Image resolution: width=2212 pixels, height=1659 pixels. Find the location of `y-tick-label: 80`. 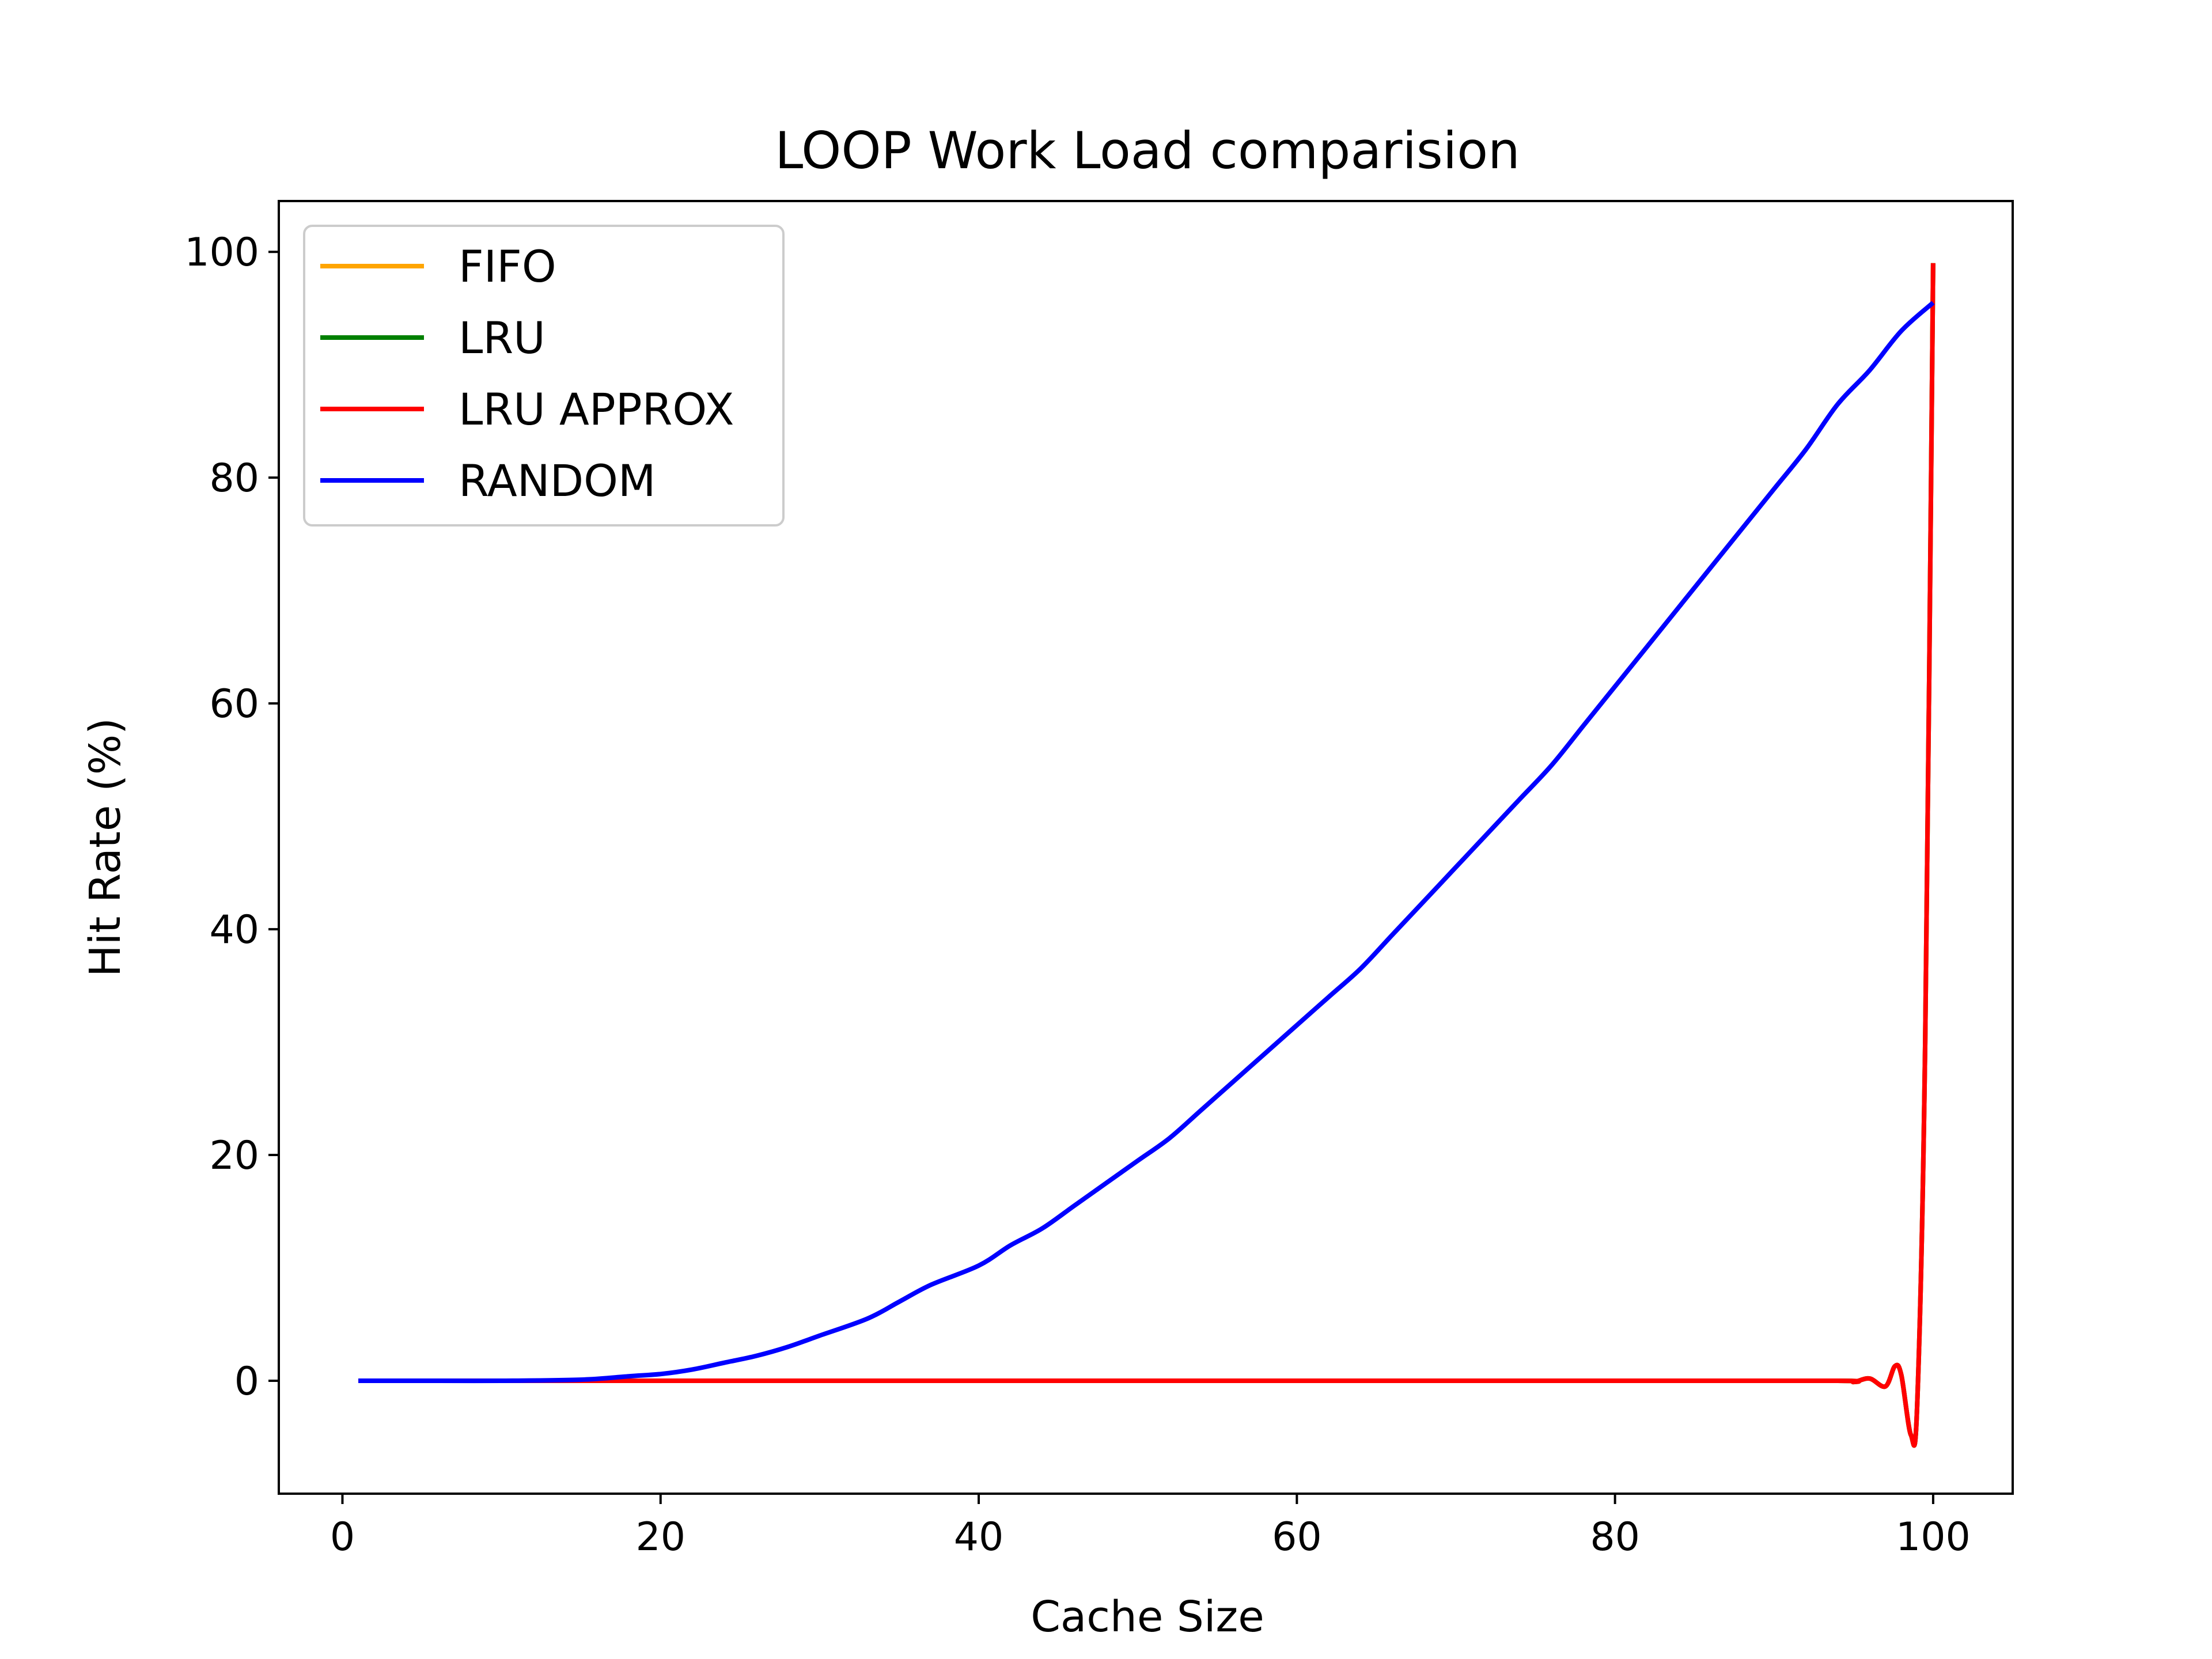

y-tick-label: 80 is located at coordinates (234, 478).